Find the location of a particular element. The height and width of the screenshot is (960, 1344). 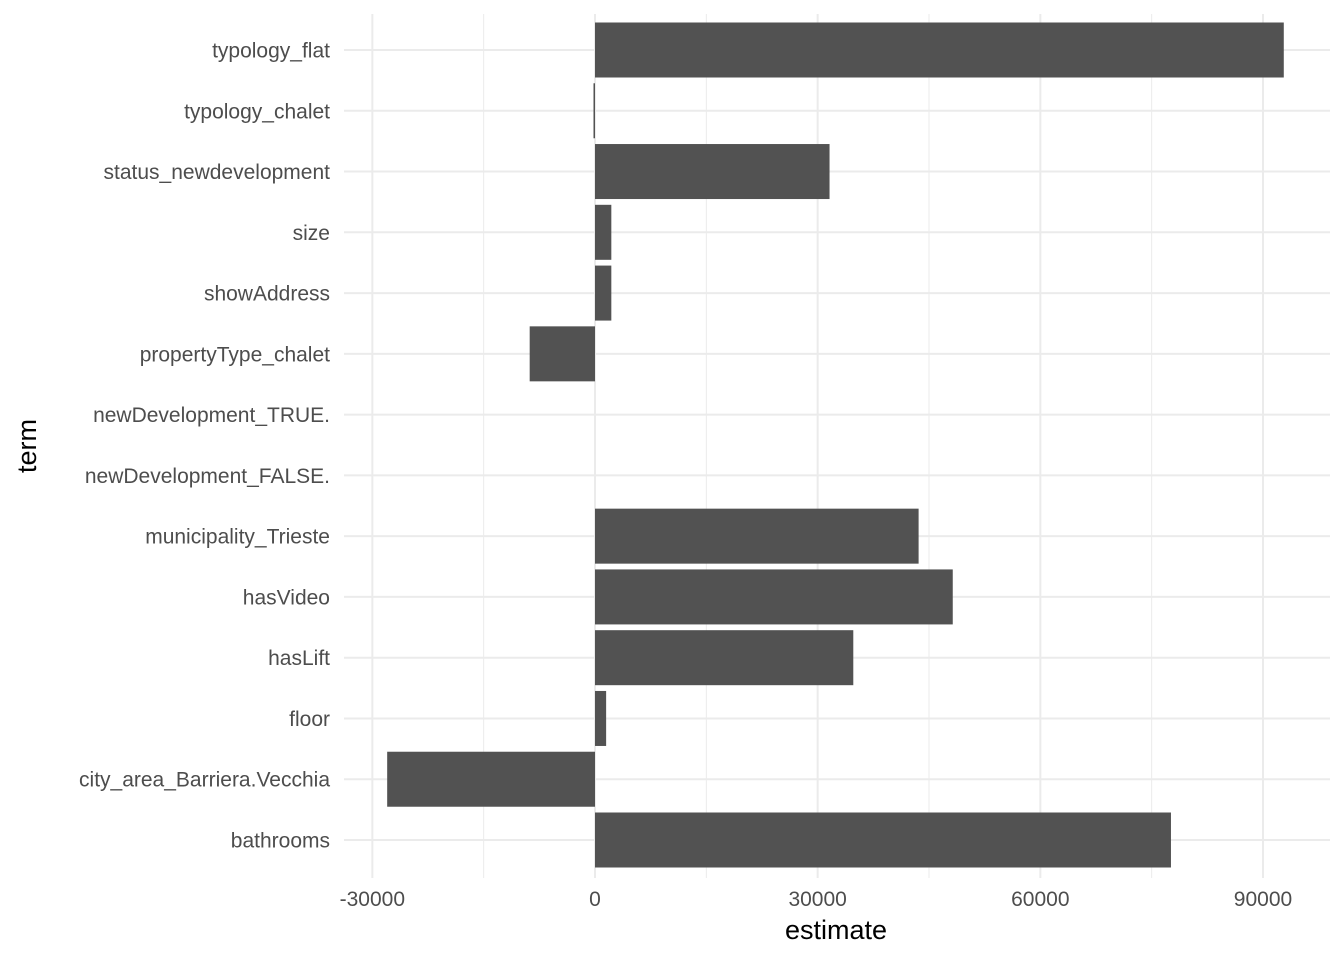

x-tick-label: 30000 is located at coordinates (817, 899).